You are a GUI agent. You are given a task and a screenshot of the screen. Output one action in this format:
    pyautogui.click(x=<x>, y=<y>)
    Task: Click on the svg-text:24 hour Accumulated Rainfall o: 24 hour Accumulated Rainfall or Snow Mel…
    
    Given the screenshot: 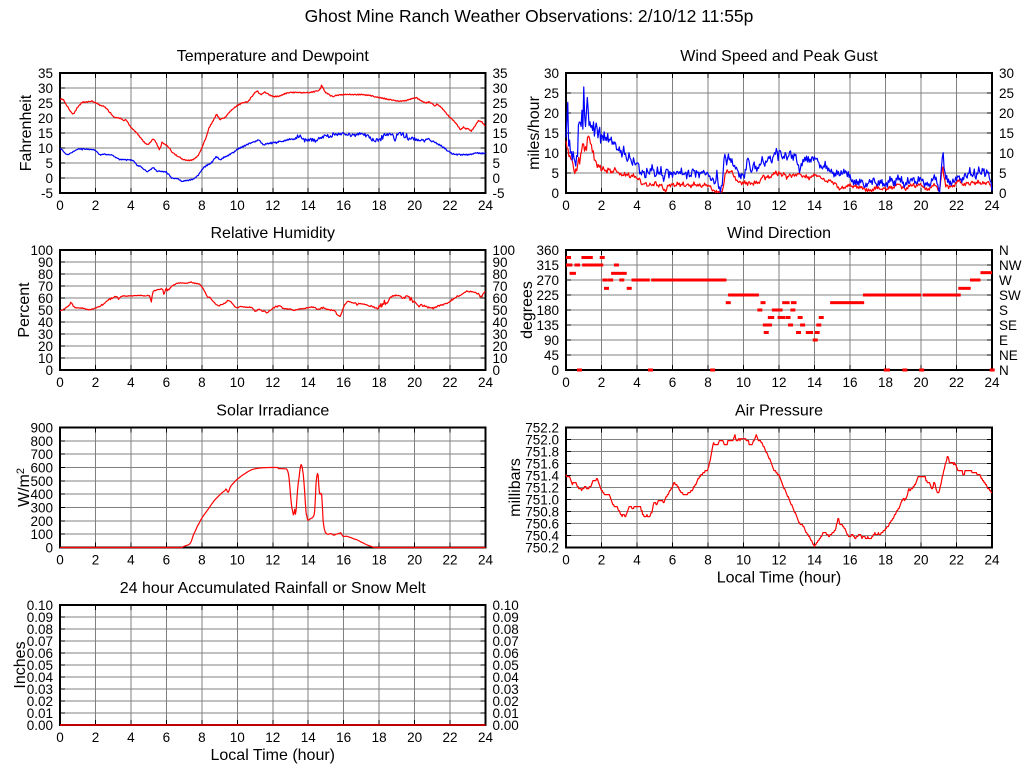 What is the action you would take?
    pyautogui.click(x=273, y=588)
    